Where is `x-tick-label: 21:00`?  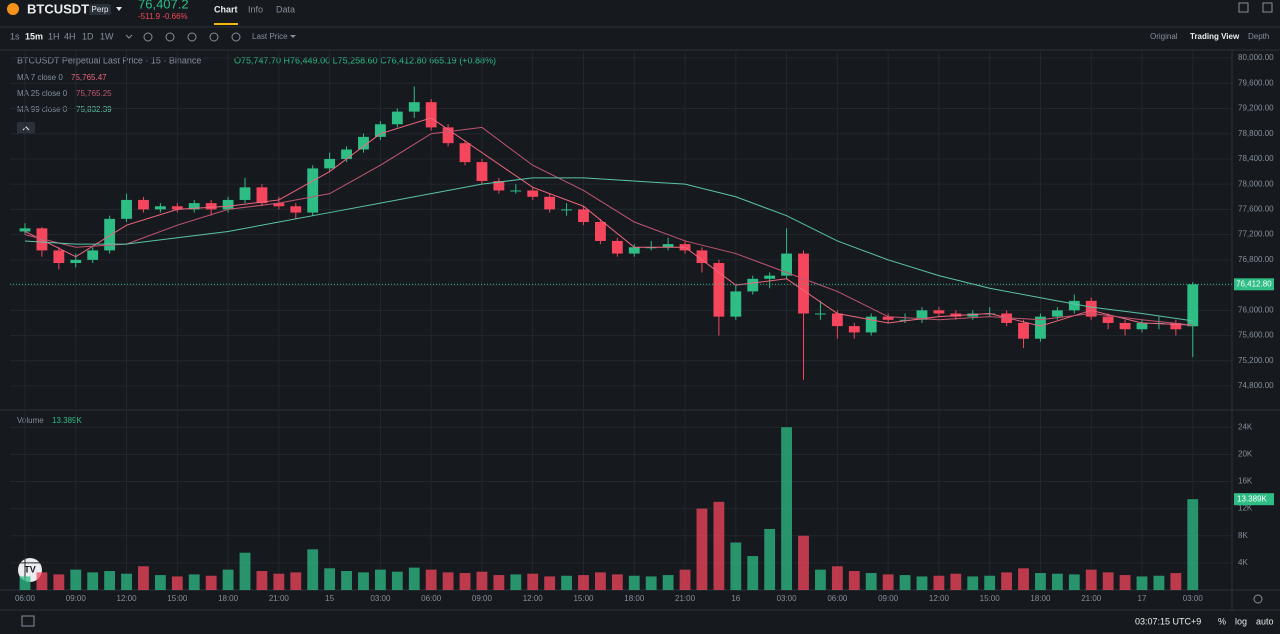 x-tick-label: 21:00 is located at coordinates (279, 598).